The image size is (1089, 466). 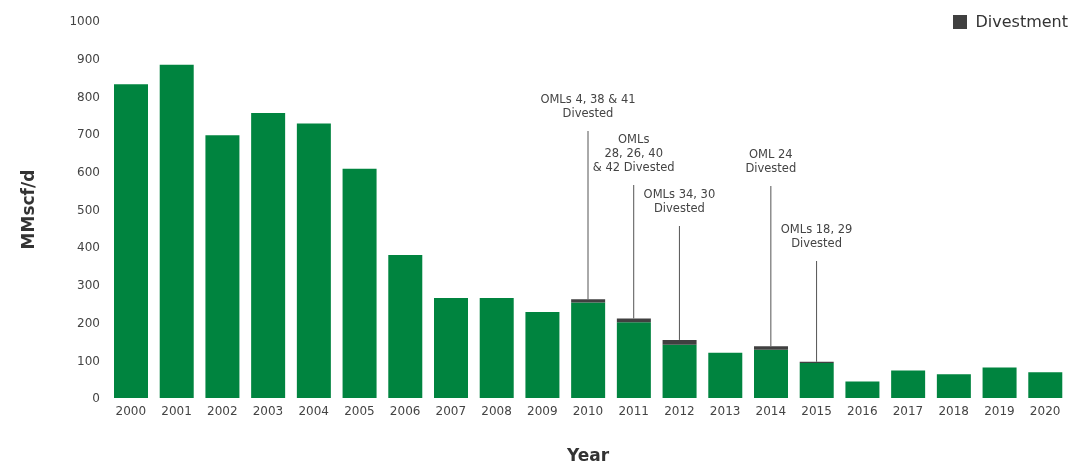 I want to click on x-tick-label: 2009, so click(x=542, y=410).